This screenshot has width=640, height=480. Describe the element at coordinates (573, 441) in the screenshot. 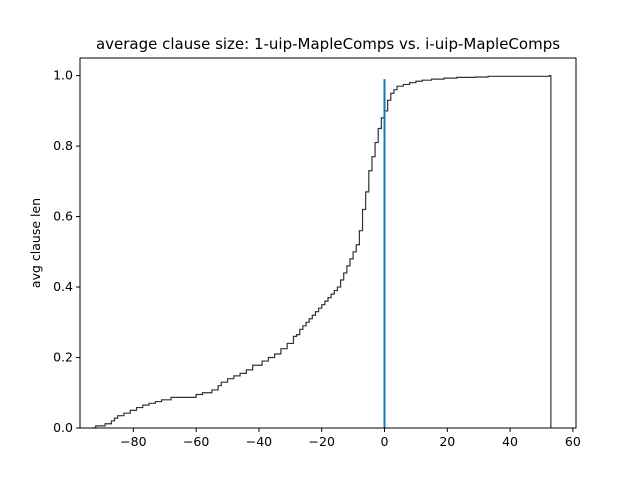

I see `x-tick-label: 60` at that location.